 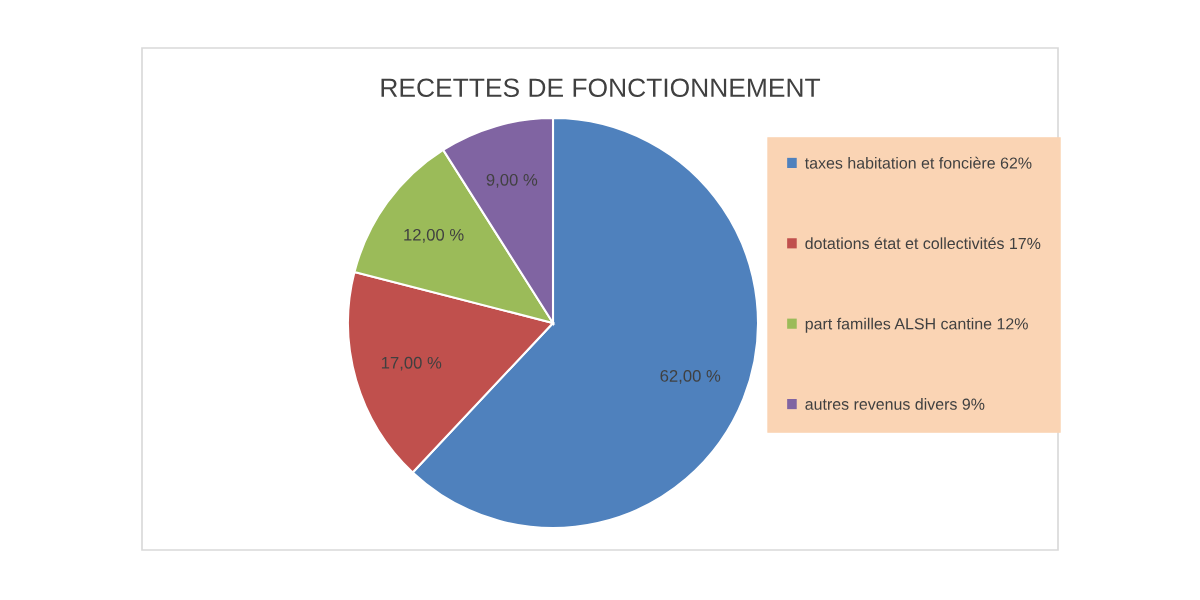 What do you see at coordinates (916, 325) in the screenshot?
I see `legend-label: part familles ALSH cantine 12%` at bounding box center [916, 325].